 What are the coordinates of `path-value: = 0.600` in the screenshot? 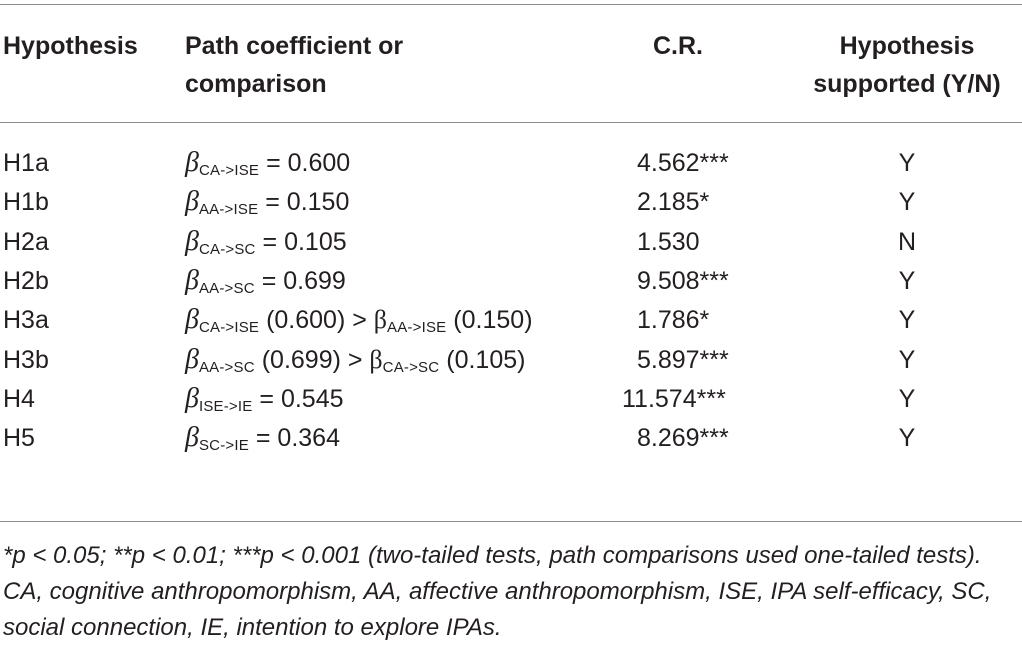 It's located at (305, 163).